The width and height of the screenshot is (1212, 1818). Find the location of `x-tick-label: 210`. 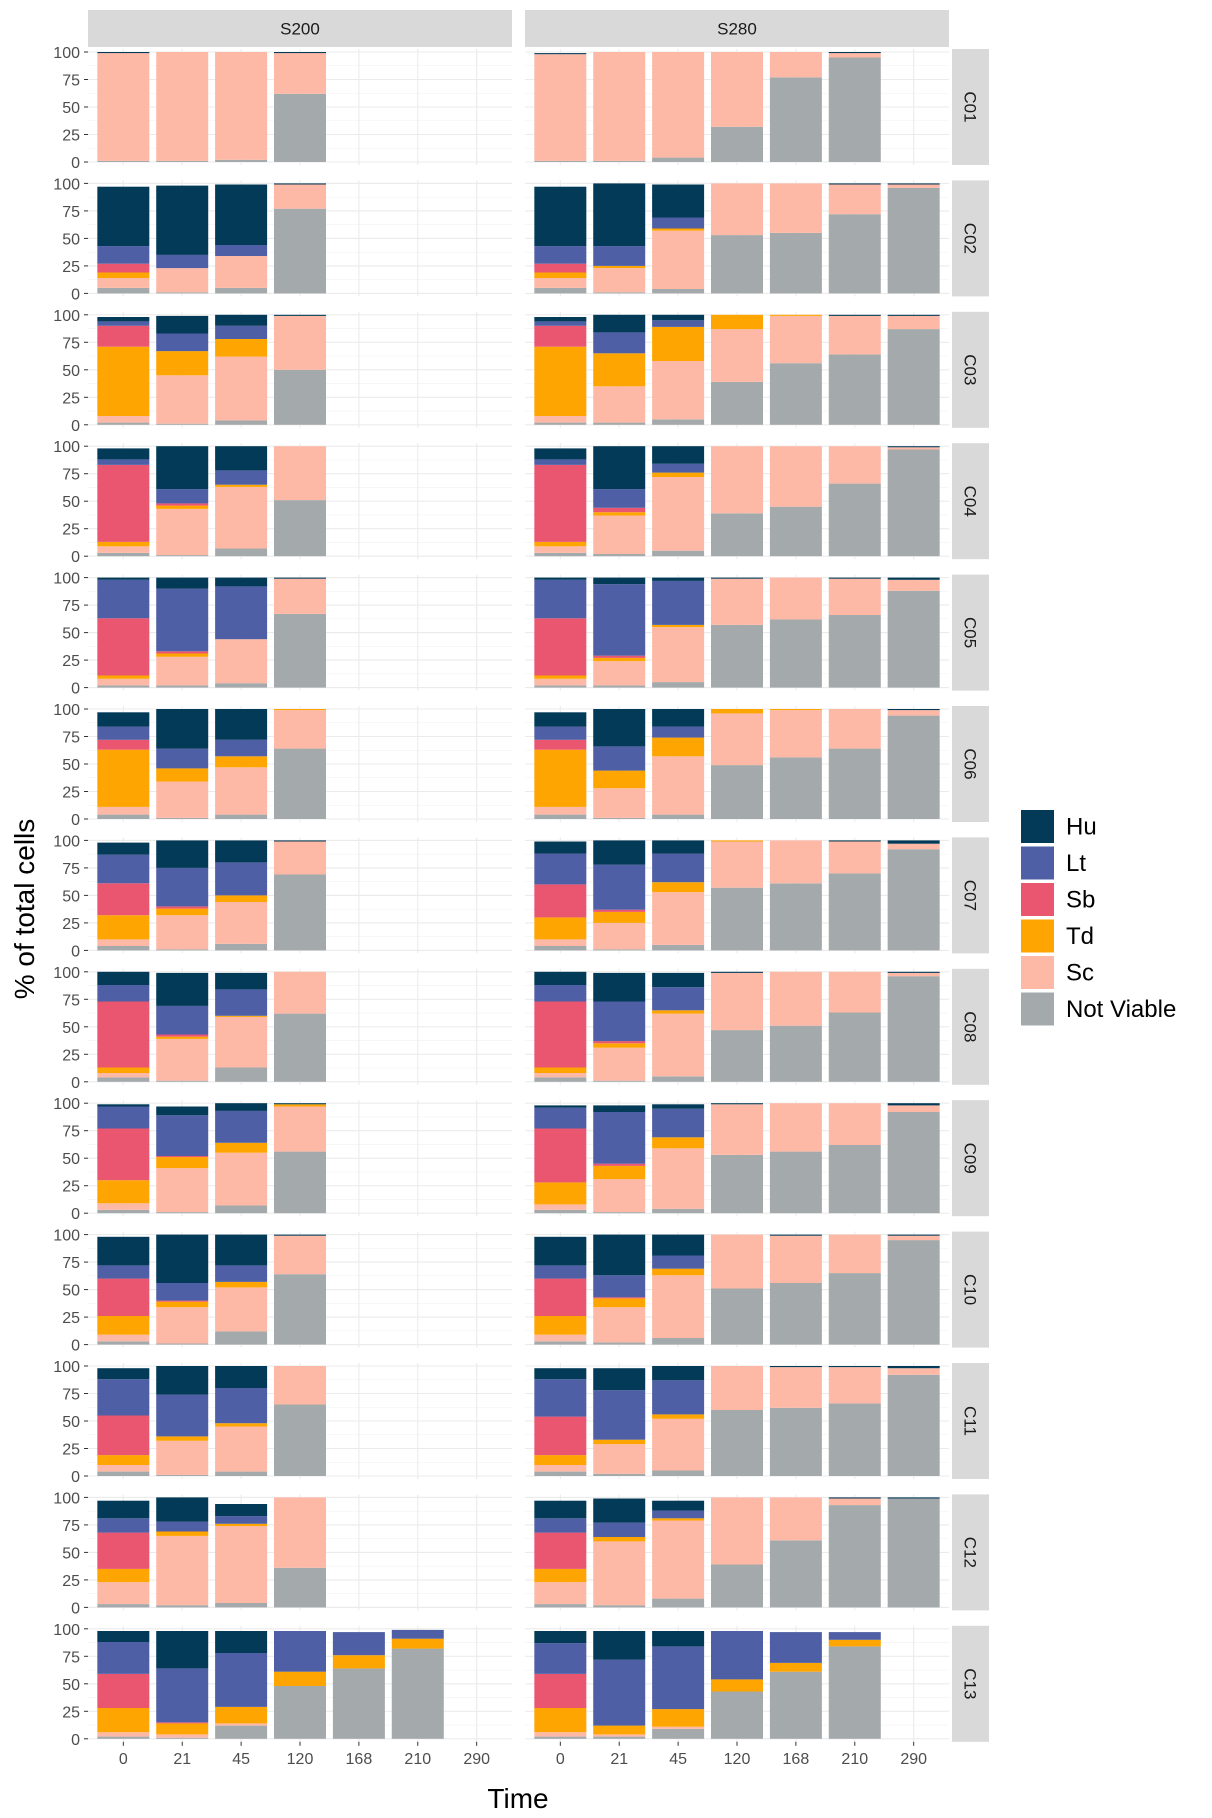

x-tick-label: 210 is located at coordinates (854, 1759).